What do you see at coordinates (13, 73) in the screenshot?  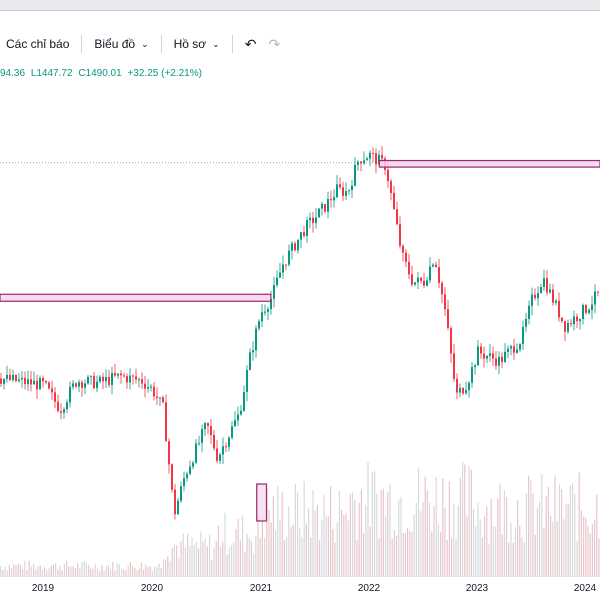 I see `legend-high: 94.36` at bounding box center [13, 73].